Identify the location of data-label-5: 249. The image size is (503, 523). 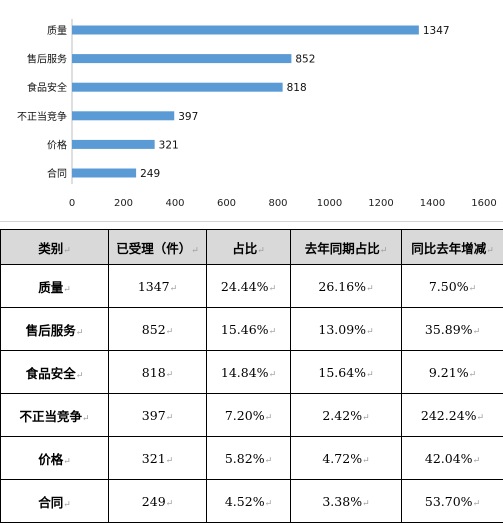
(150, 174).